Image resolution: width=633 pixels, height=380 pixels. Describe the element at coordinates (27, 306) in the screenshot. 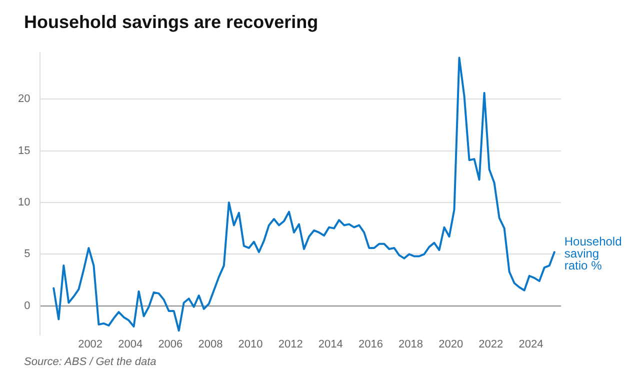

I see `y-tick-label: 0` at that location.